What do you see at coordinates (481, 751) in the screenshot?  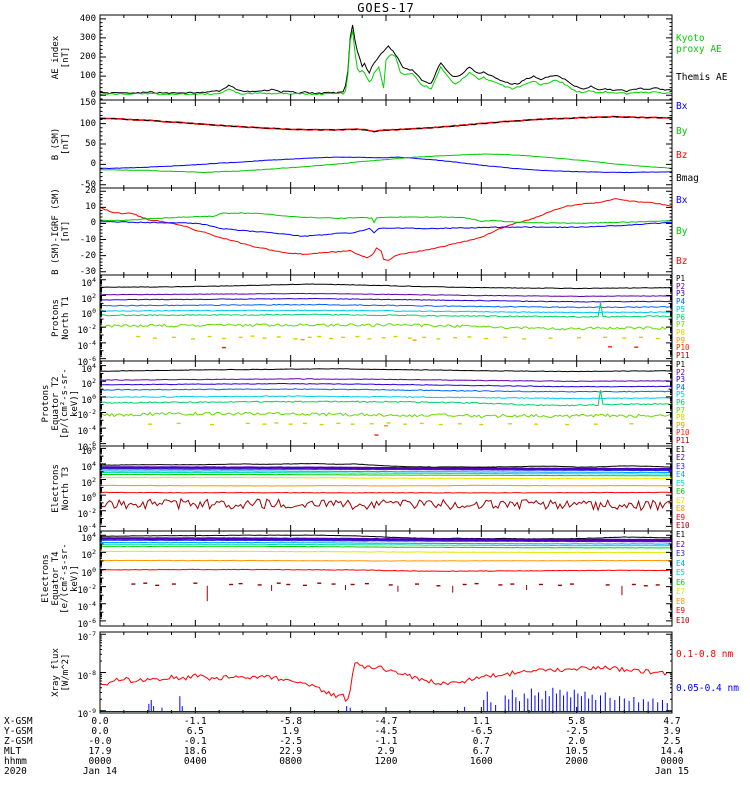 I see `axis-value: 6.7` at bounding box center [481, 751].